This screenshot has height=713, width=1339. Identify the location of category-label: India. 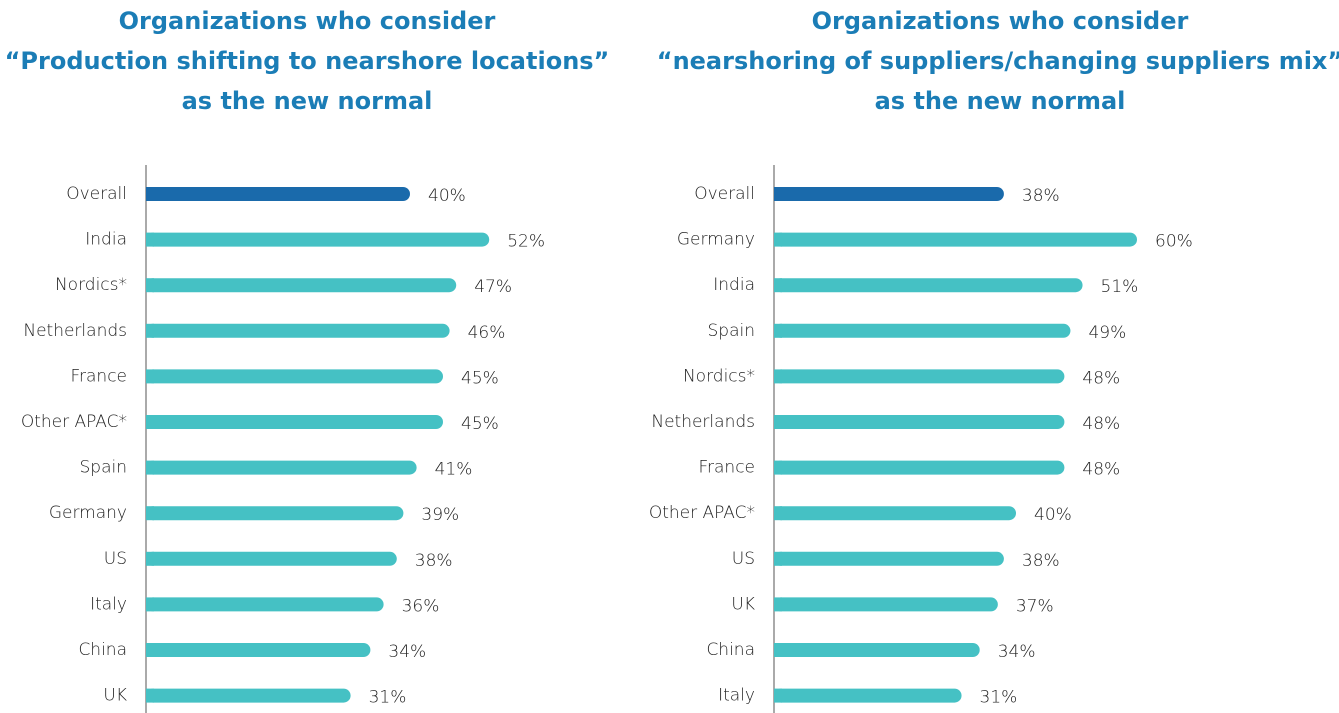
(734, 285).